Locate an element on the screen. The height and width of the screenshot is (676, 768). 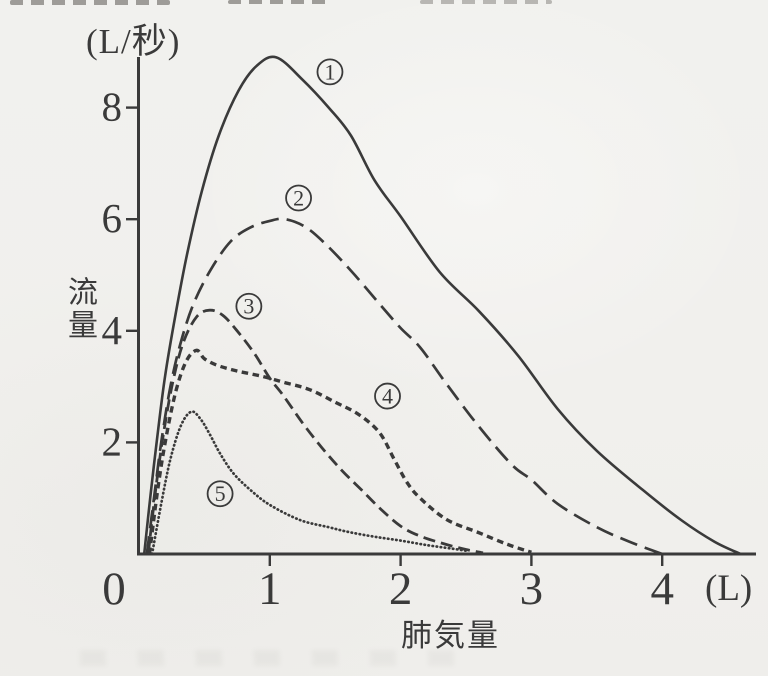
y-tick-label-8: 8 is located at coordinates (112, 107).